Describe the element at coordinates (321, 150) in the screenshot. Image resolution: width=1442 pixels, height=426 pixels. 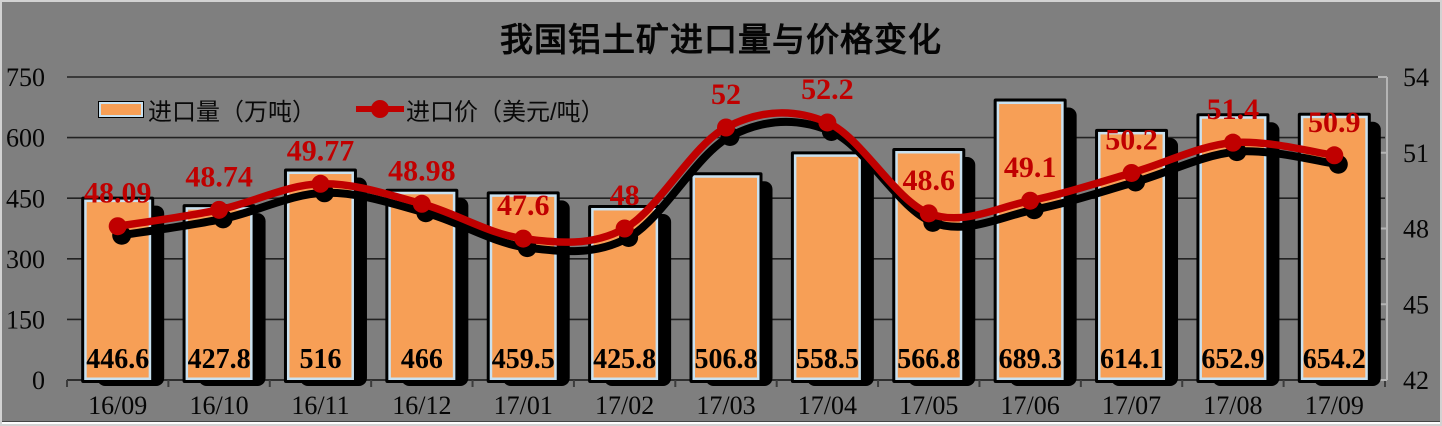
I see `price-label: 49.77` at that location.